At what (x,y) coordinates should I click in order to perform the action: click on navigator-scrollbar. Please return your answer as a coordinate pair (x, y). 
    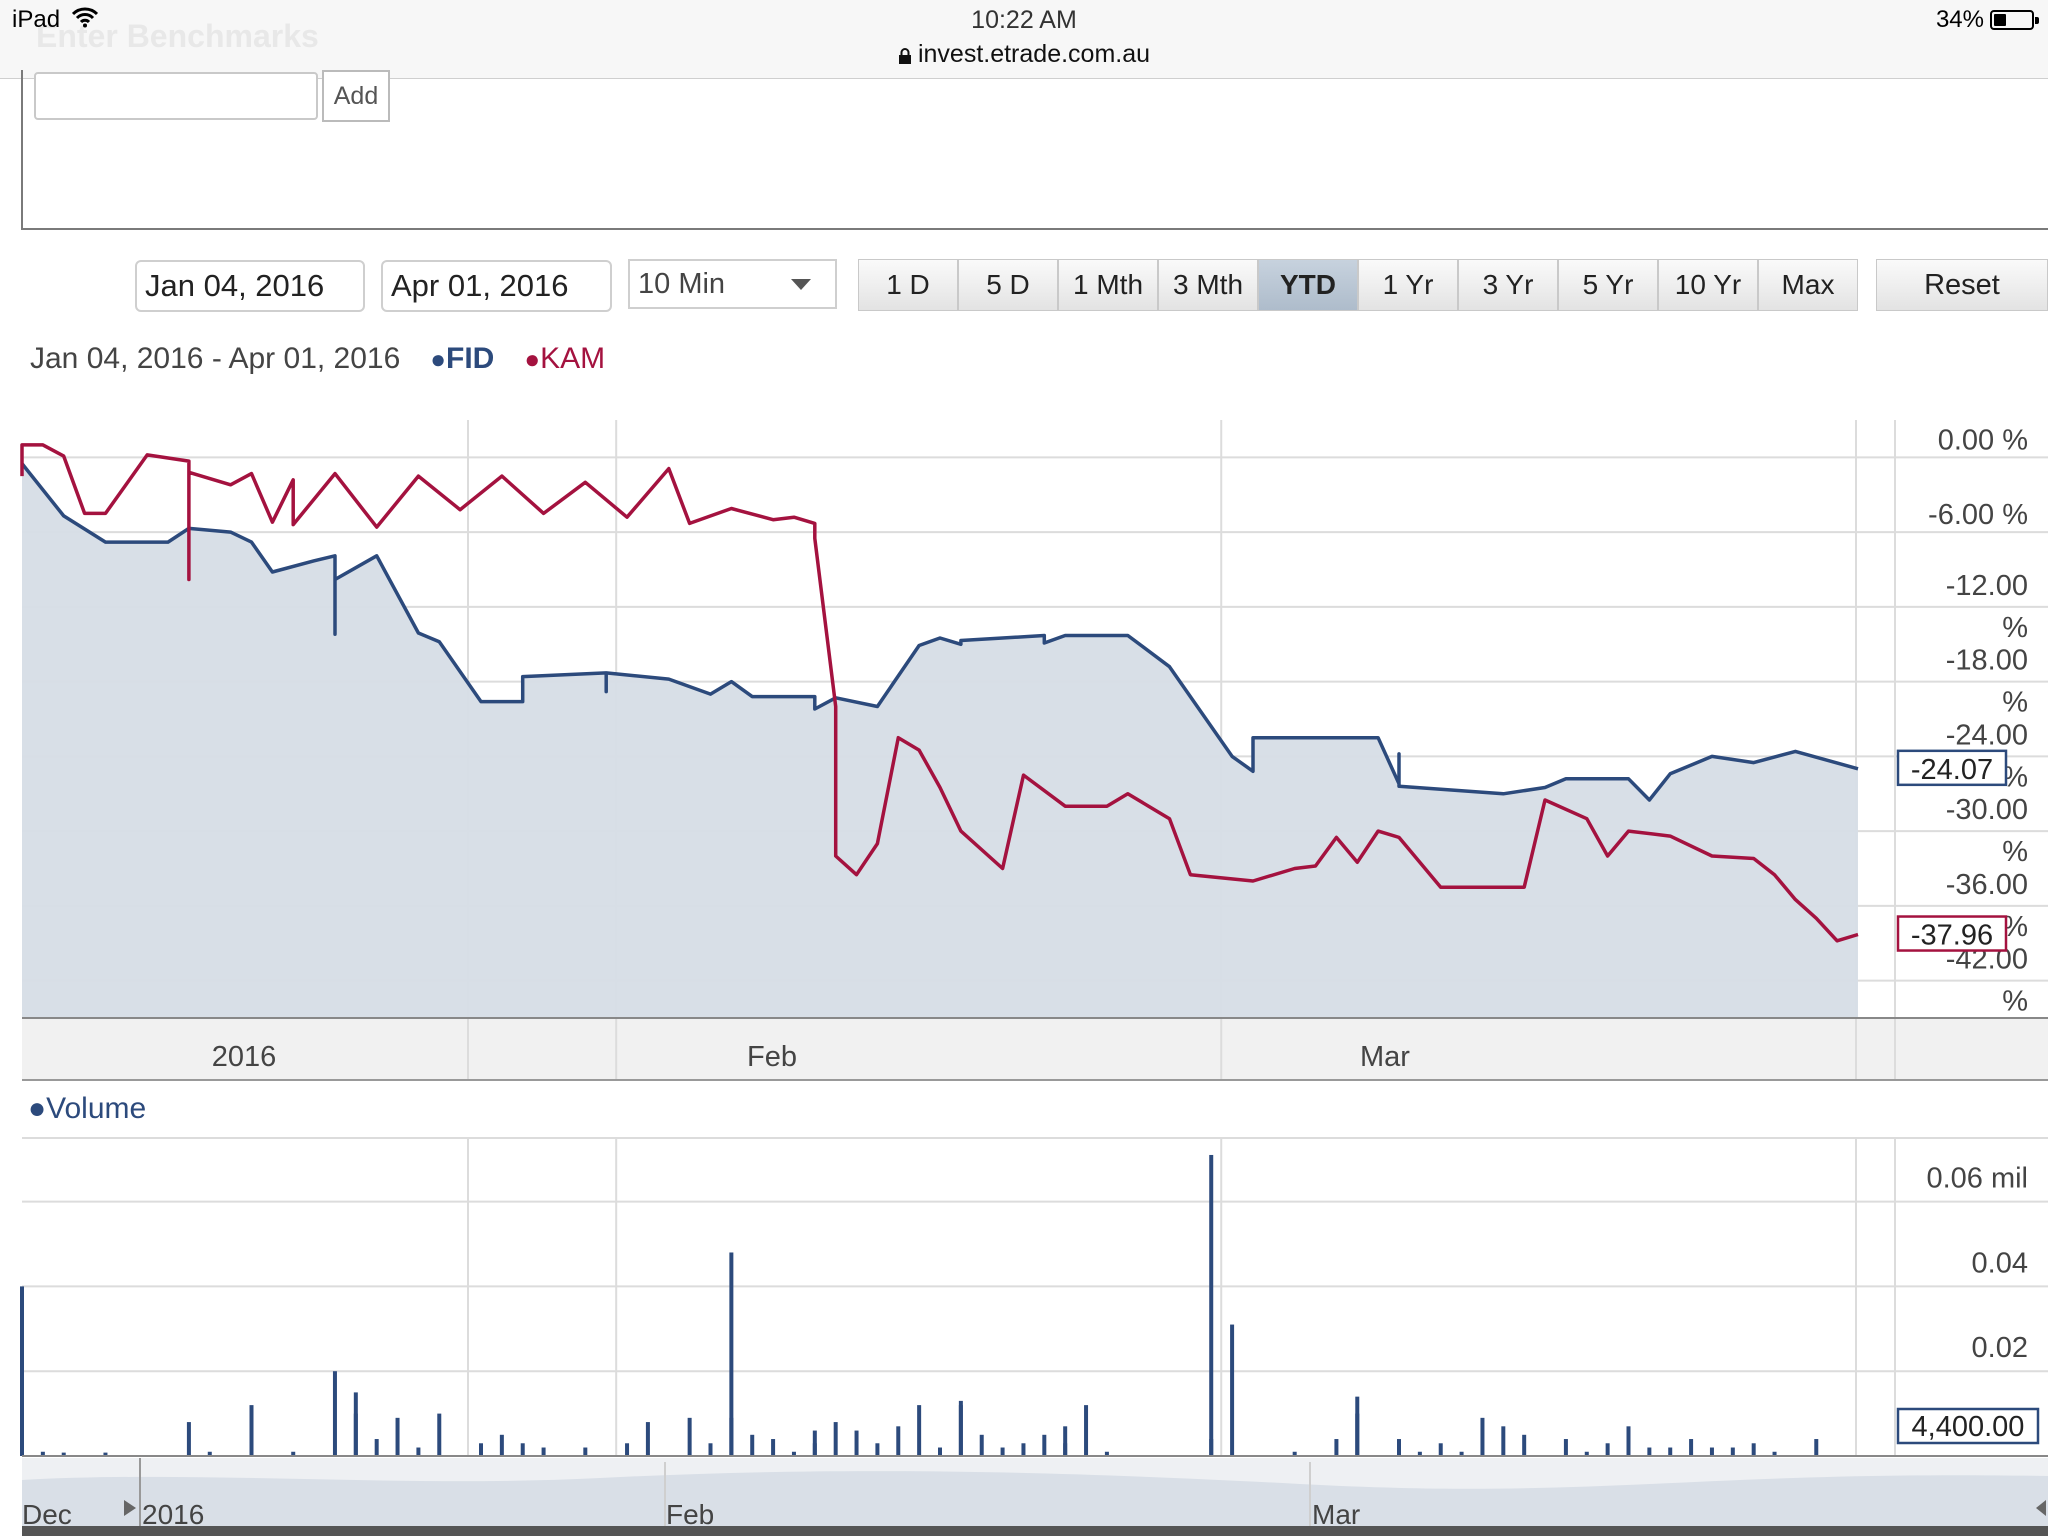
    Looking at the image, I should click on (1035, 1531).